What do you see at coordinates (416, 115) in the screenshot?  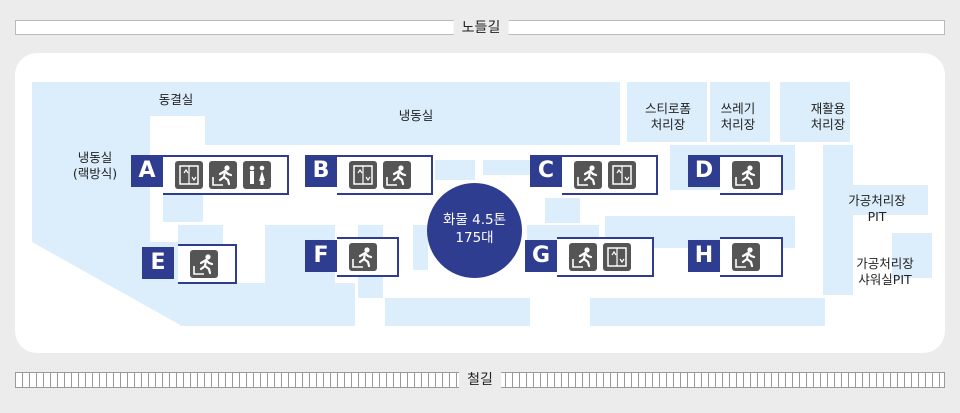 I see `room-label-freezer: 냉동실` at bounding box center [416, 115].